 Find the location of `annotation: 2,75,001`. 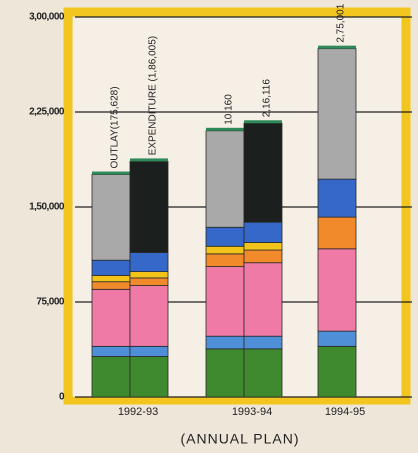

annotation: 2,75,001 is located at coordinates (341, 22).